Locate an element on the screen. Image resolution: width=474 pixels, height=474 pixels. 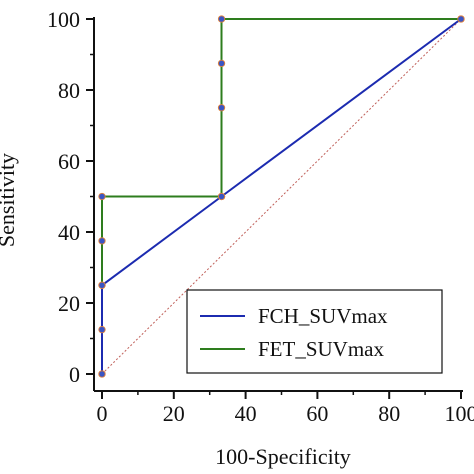
x-tick-label: 80 is located at coordinates (389, 413).